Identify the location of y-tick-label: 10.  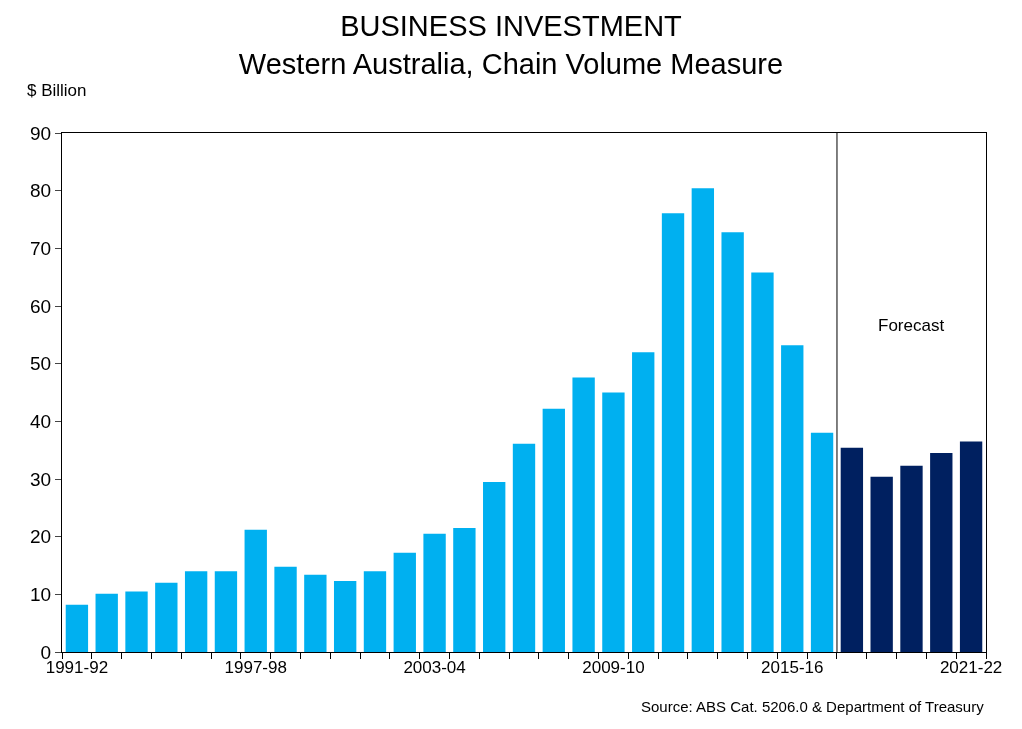
(41, 594).